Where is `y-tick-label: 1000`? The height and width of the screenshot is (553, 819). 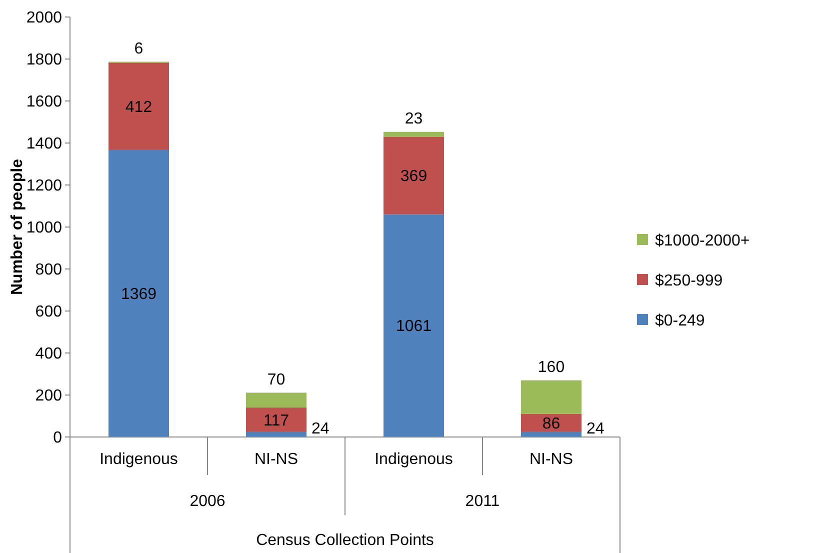
y-tick-label: 1000 is located at coordinates (44, 228).